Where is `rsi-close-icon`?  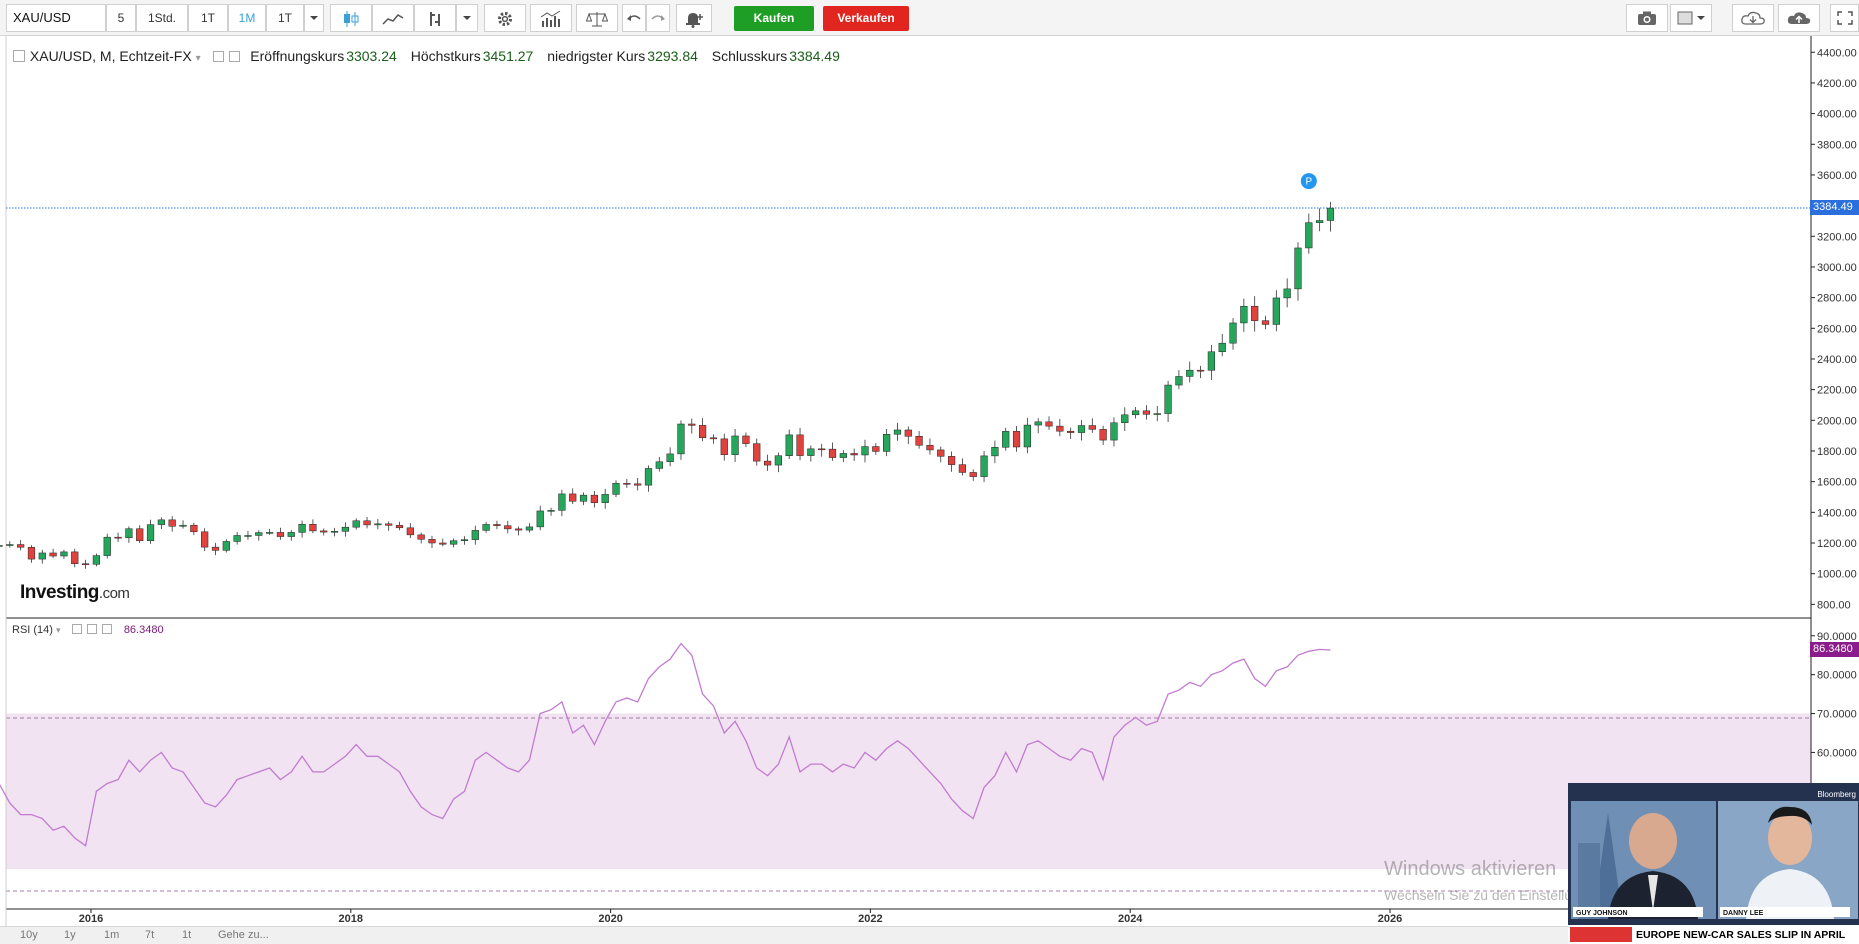
rsi-close-icon is located at coordinates (106, 629).